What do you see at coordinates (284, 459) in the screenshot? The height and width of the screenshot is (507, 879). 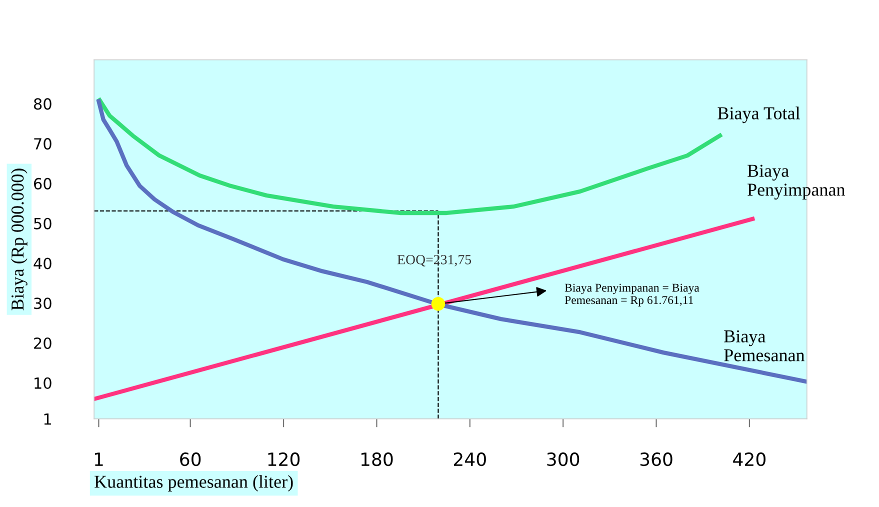 I see `x-tick-label: 120` at bounding box center [284, 459].